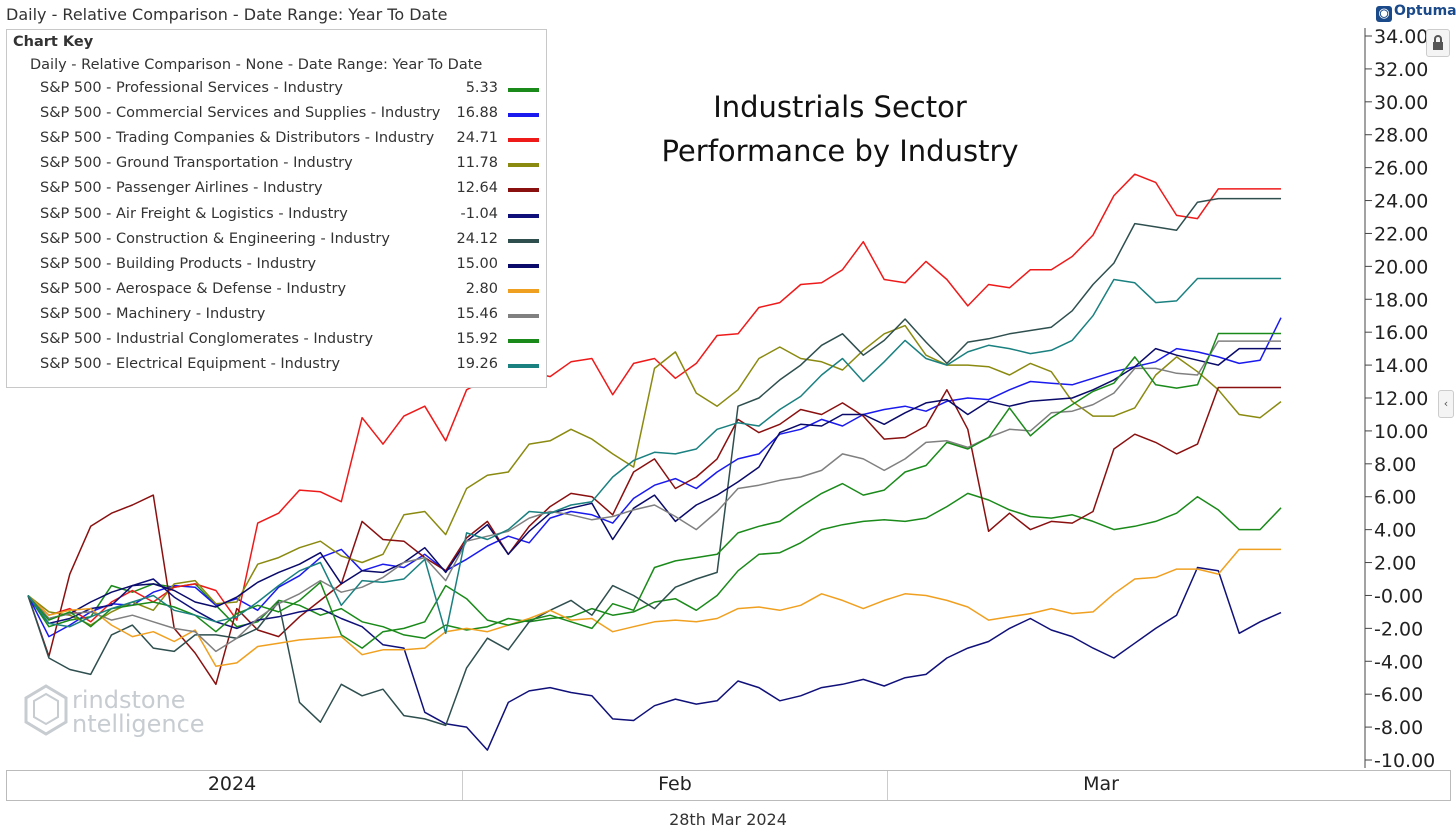 This screenshot has width=1456, height=834. What do you see at coordinates (1401, 267) in the screenshot?
I see `y-tick-label: 20.00` at bounding box center [1401, 267].